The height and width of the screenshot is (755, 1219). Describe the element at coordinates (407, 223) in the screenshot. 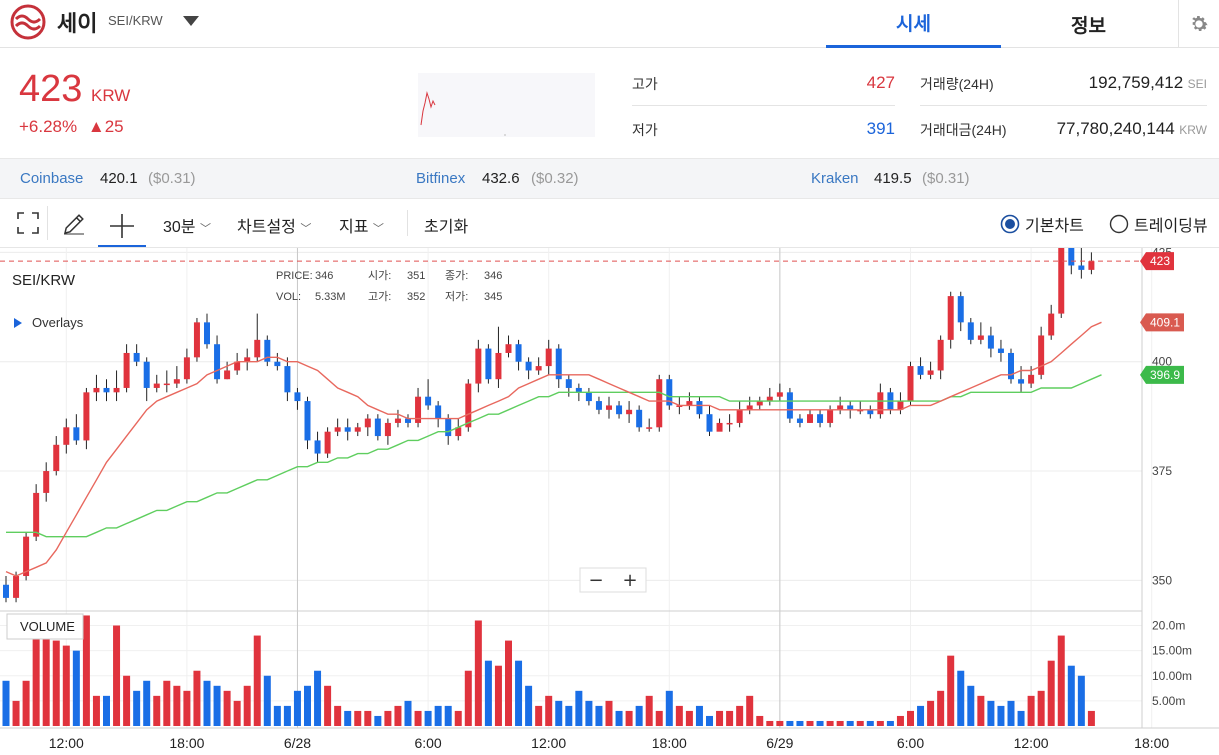

I see `toolbar-divider` at that location.